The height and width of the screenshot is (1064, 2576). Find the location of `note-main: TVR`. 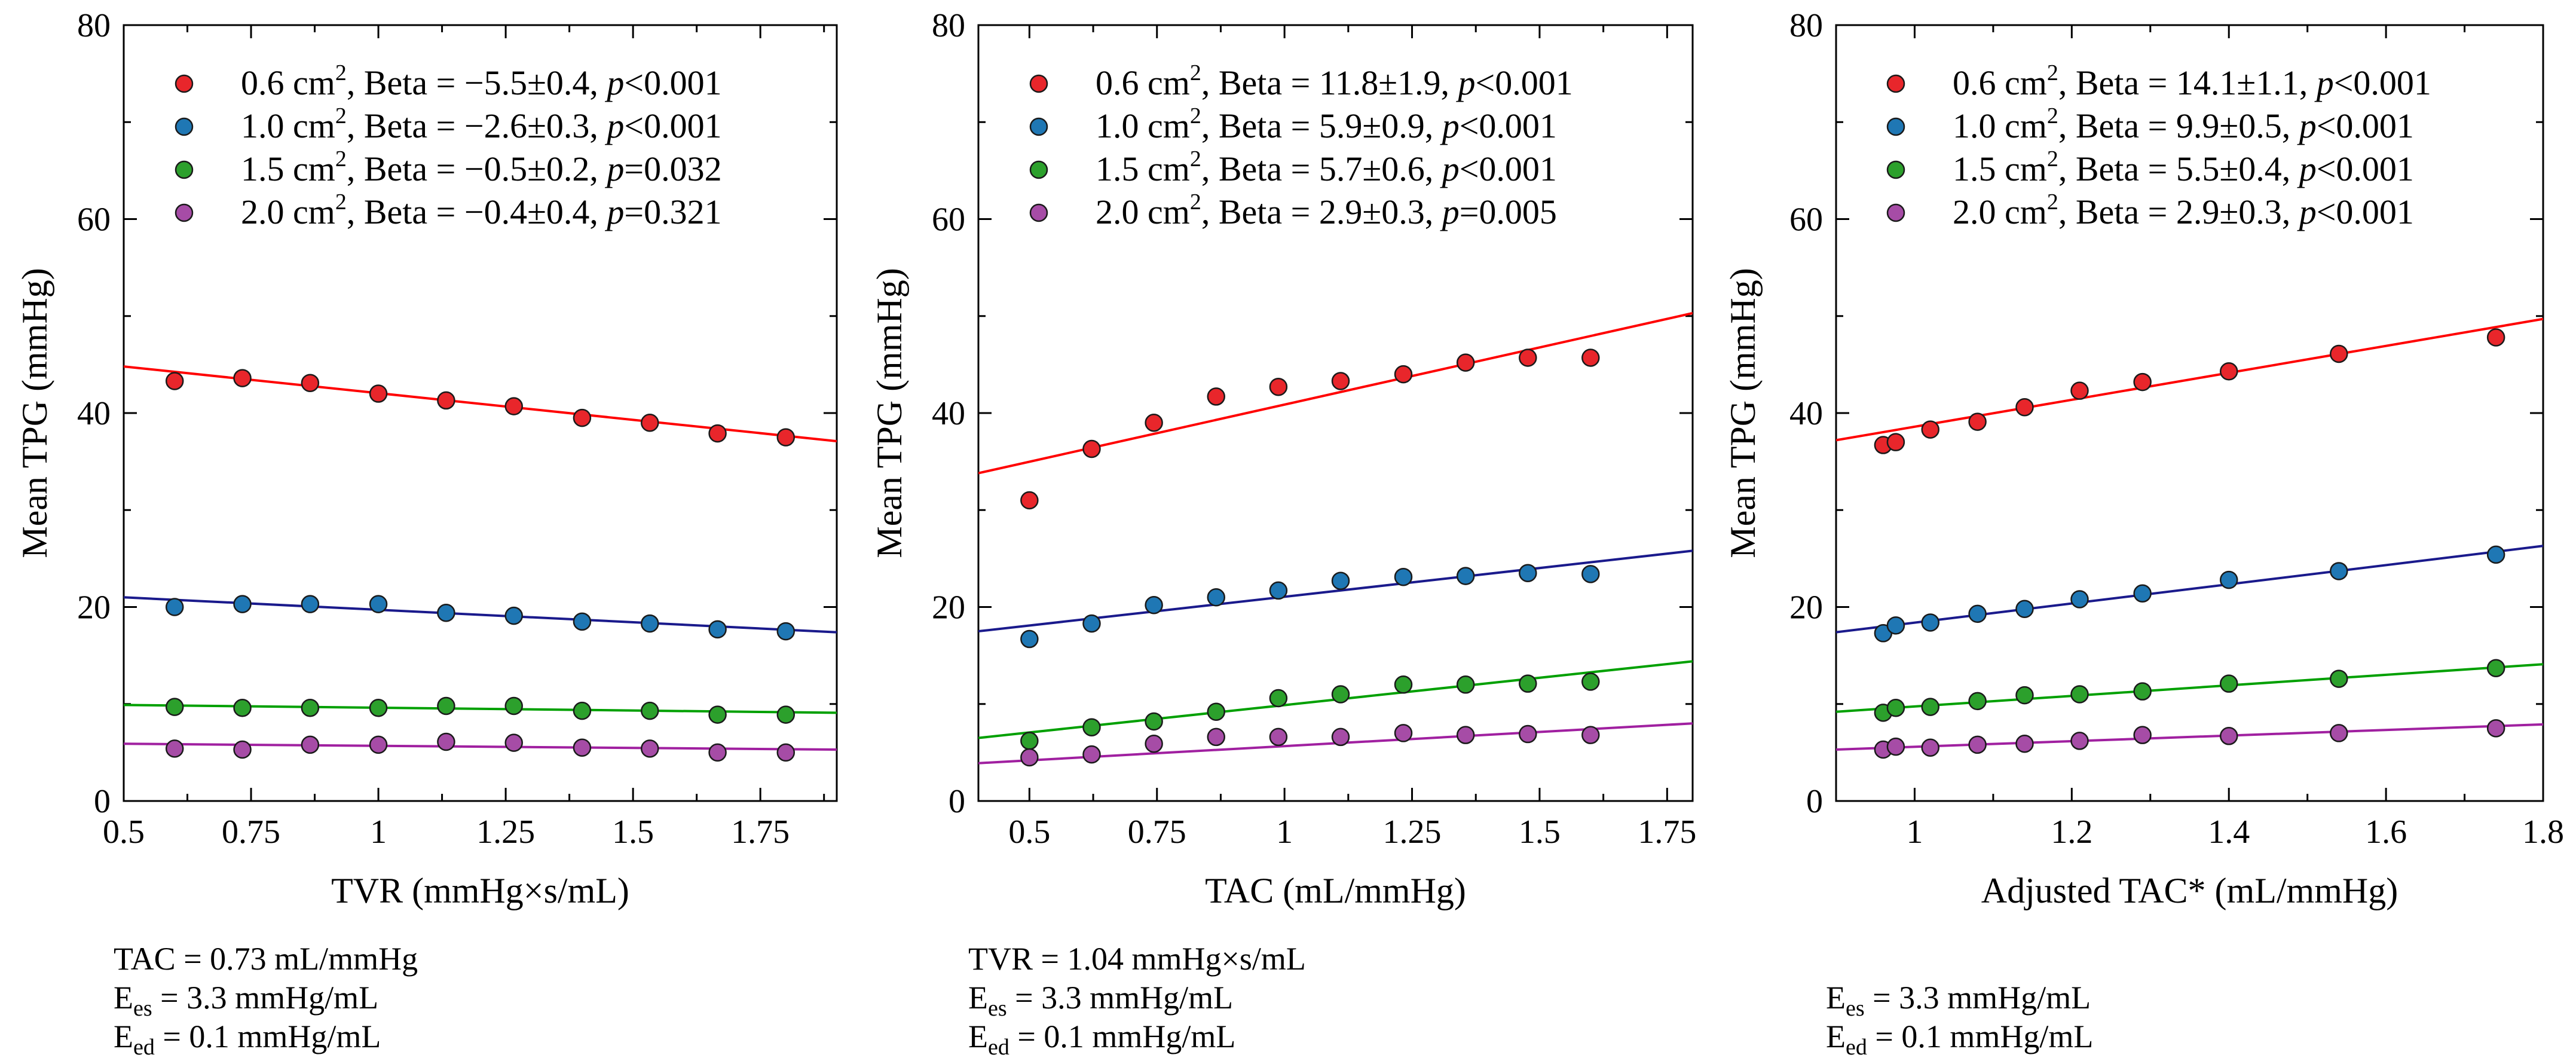

note-main: TVR is located at coordinates (1000, 959).